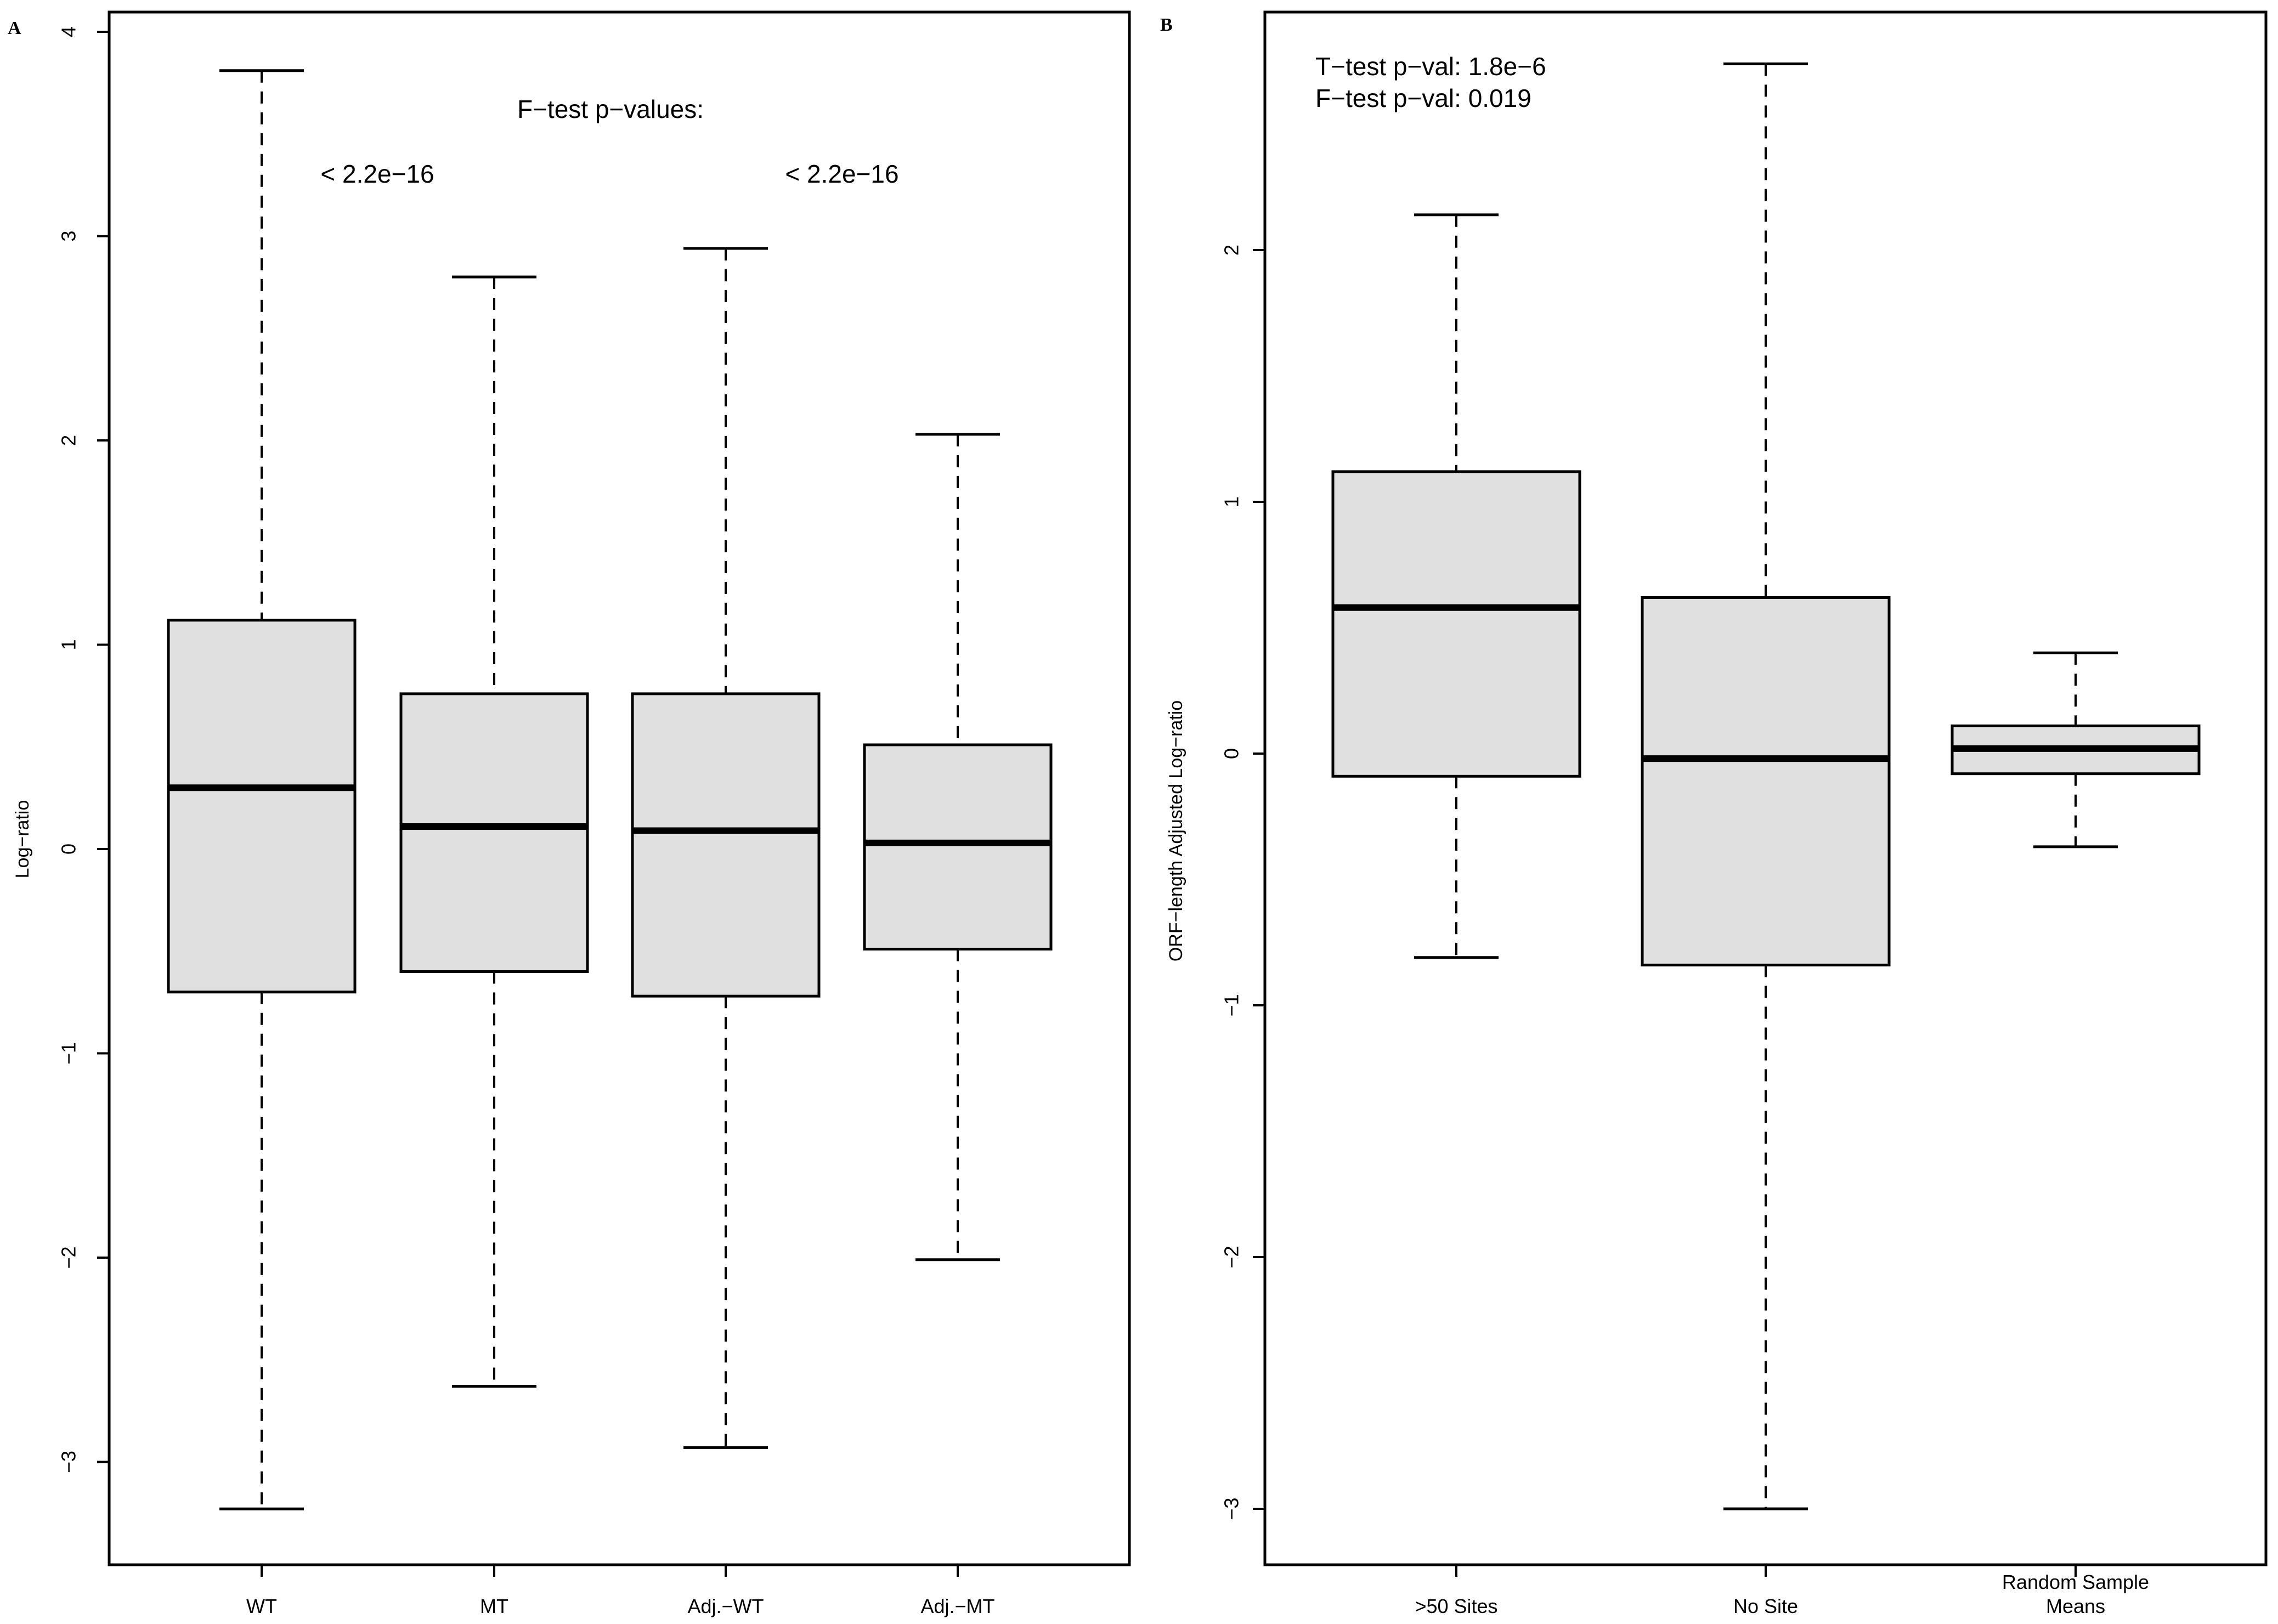  I want to click on panel-b-random-sample-means-x-tick-label: Random Sample, so click(2075, 1582).